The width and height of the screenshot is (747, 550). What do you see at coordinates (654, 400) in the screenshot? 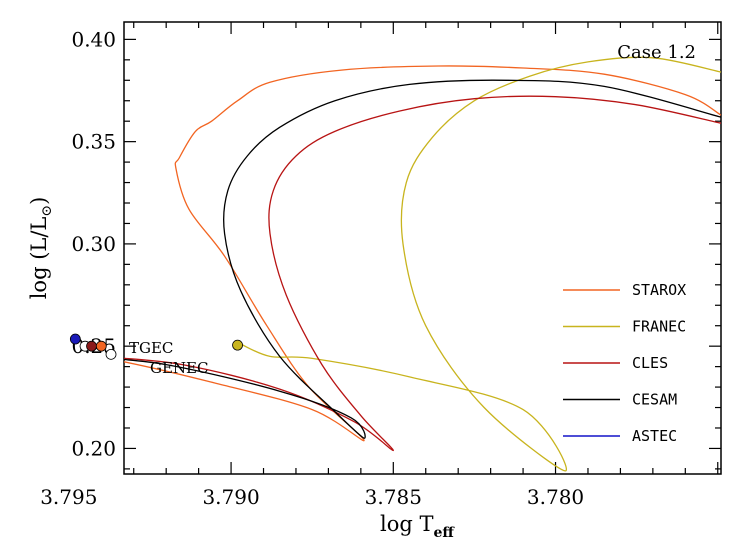
I see `legend-label-cesam: CESAM` at bounding box center [654, 400].